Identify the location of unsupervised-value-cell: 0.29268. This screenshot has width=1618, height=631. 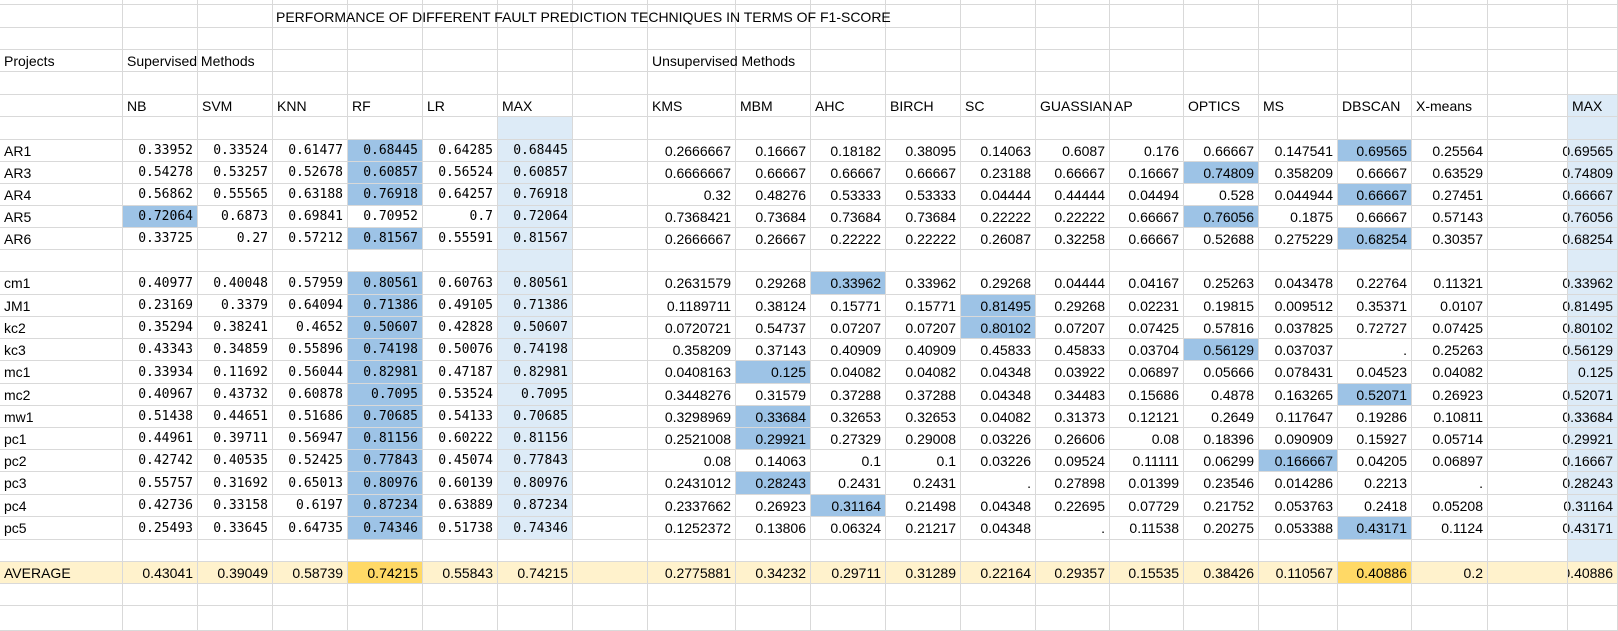
(1073, 306).